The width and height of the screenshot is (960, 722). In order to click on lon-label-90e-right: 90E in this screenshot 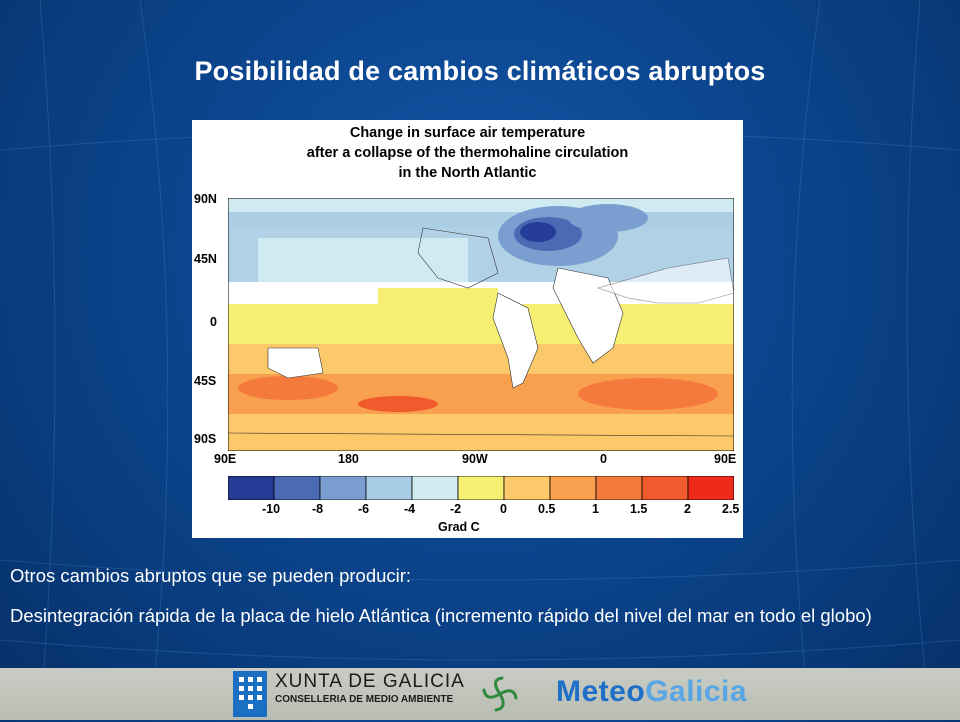, I will do `click(725, 459)`.